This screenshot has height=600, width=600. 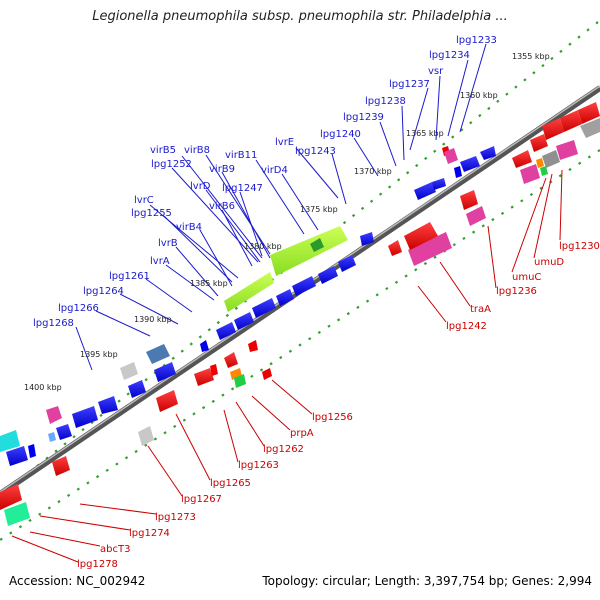 I want to click on gene-label: lpg1263, so click(x=258, y=465).